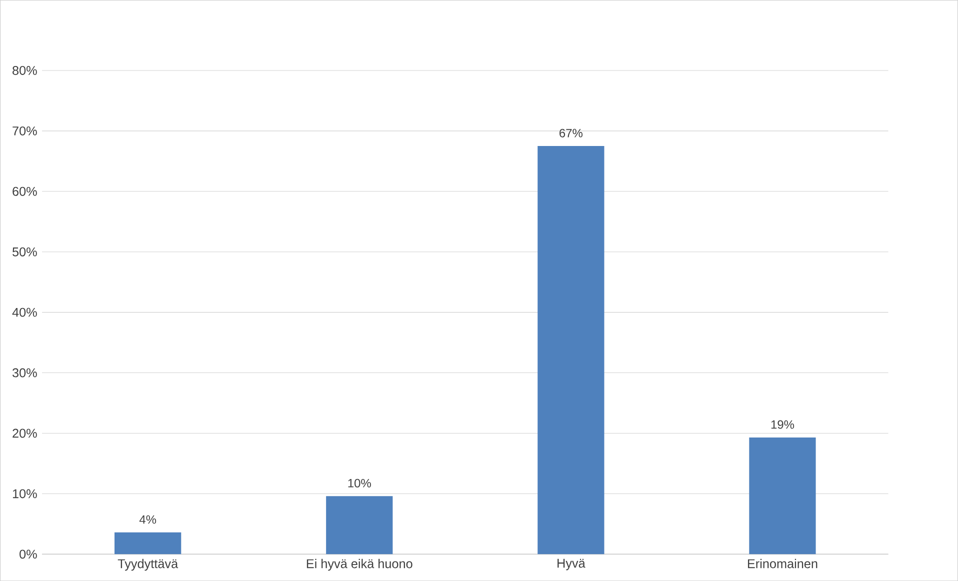 The width and height of the screenshot is (958, 581). What do you see at coordinates (24, 433) in the screenshot?
I see `y-tick-label: 20%` at bounding box center [24, 433].